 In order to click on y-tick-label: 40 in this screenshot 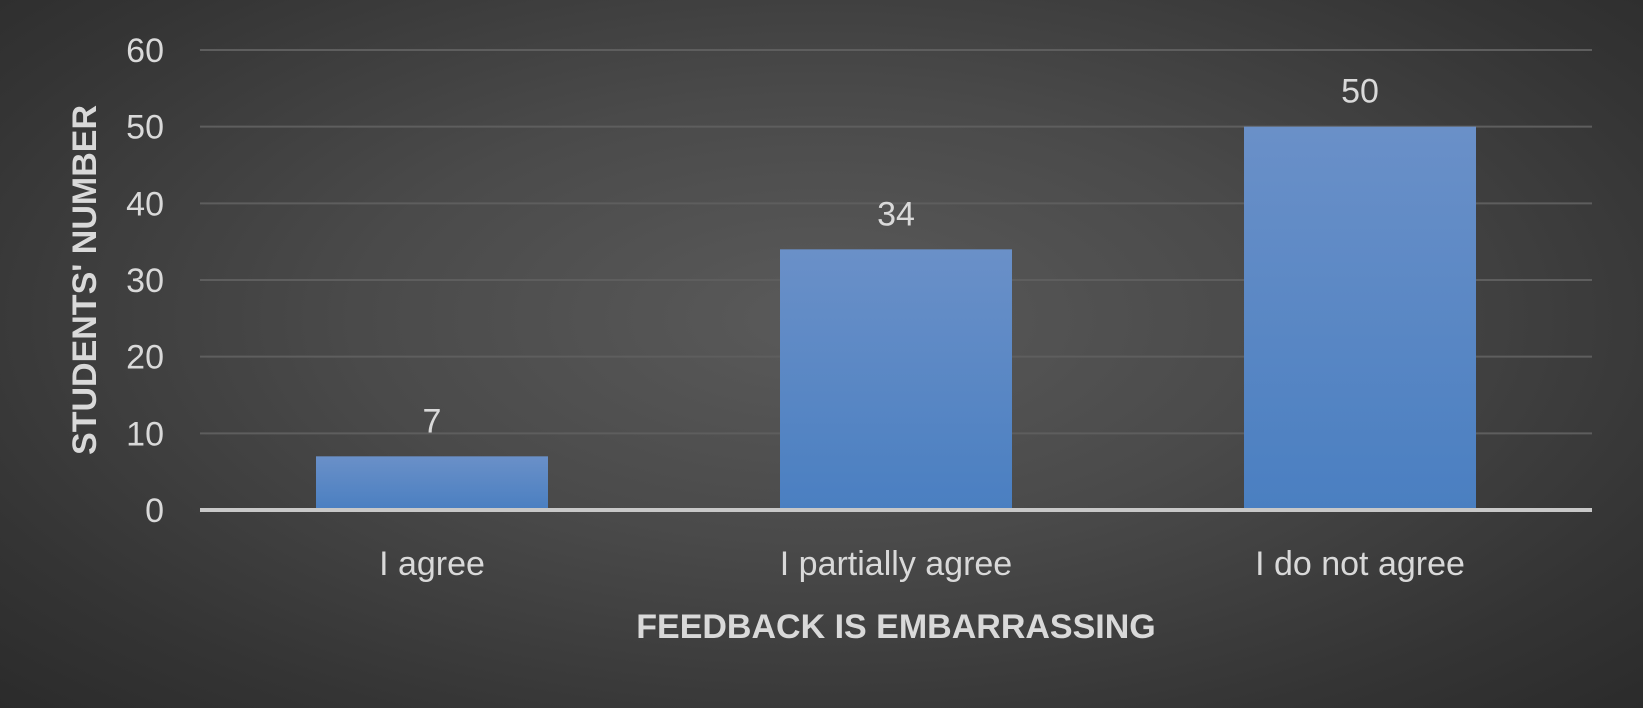, I will do `click(145, 204)`.